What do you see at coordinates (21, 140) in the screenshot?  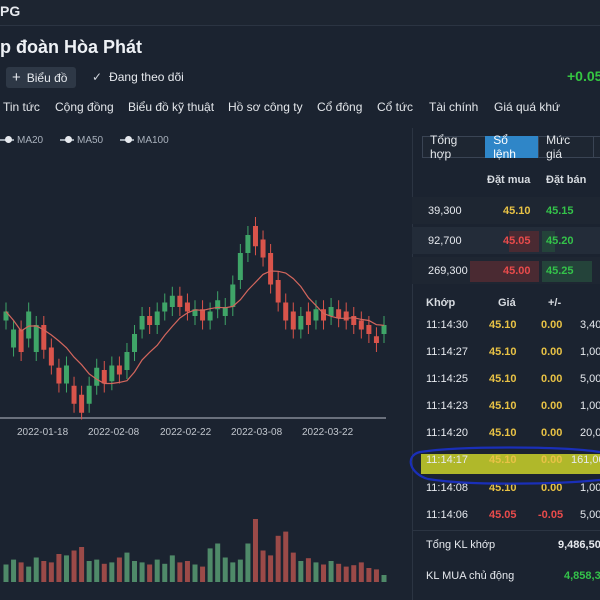 I see `legend-ma20: MA20` at bounding box center [21, 140].